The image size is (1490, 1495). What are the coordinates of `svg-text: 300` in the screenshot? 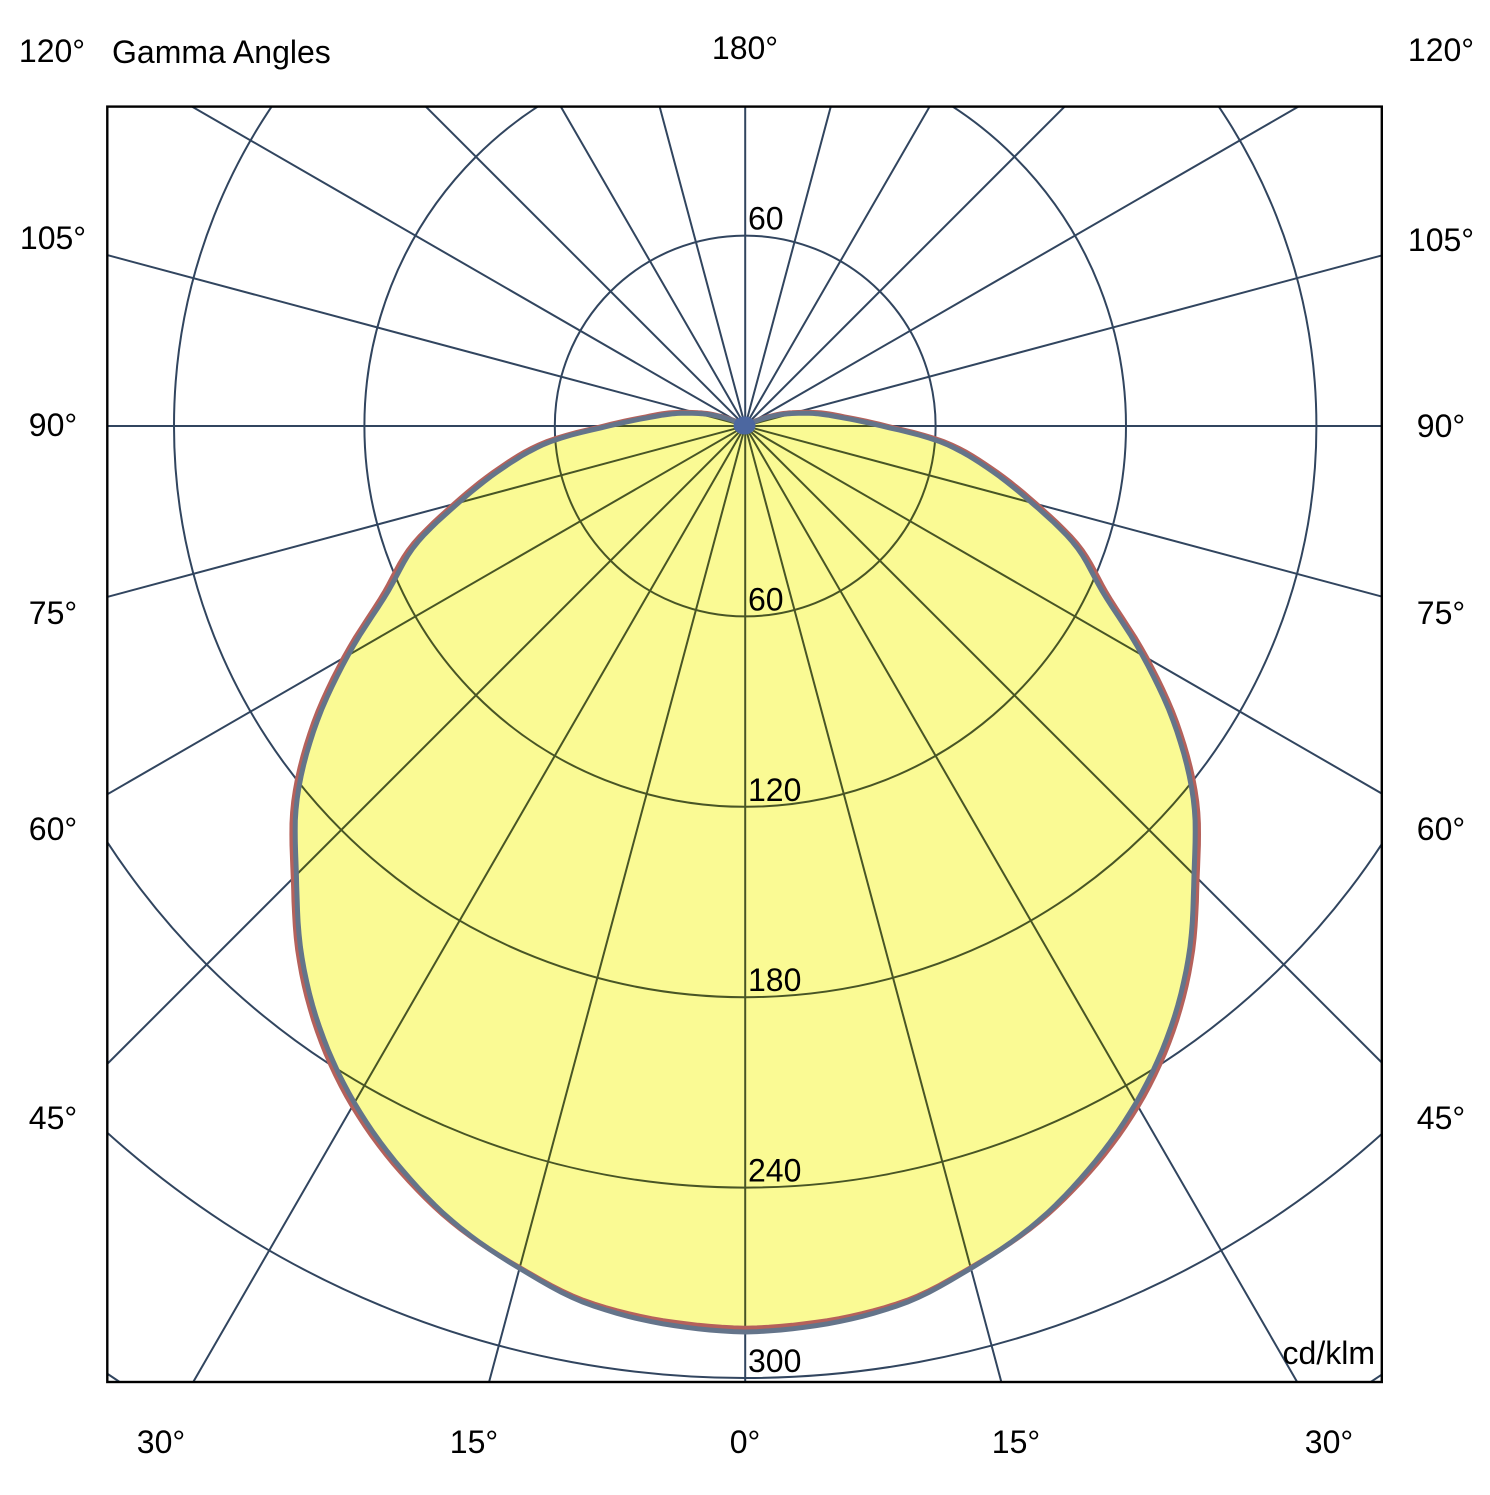 It's located at (774, 1361).